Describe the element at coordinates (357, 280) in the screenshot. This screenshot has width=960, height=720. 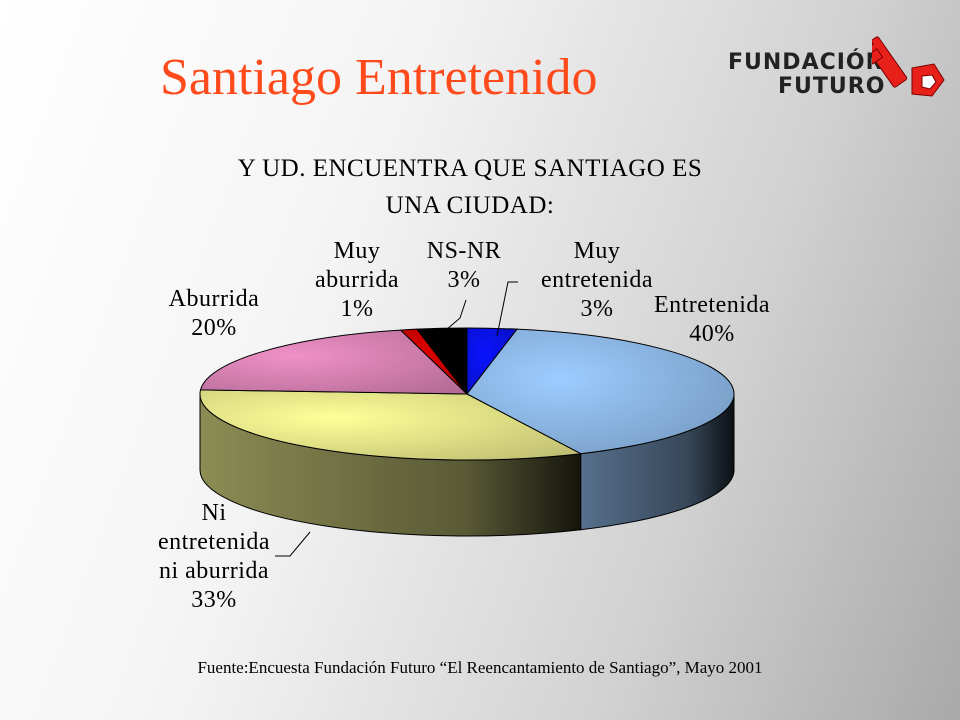
I see `label-name-4: aburrida` at that location.